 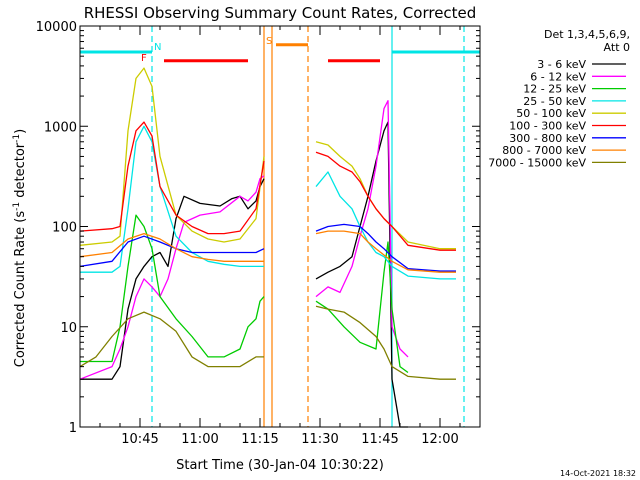 I want to click on y-axis-label-main: Corrected Count Rate (s, so click(x=20, y=289).